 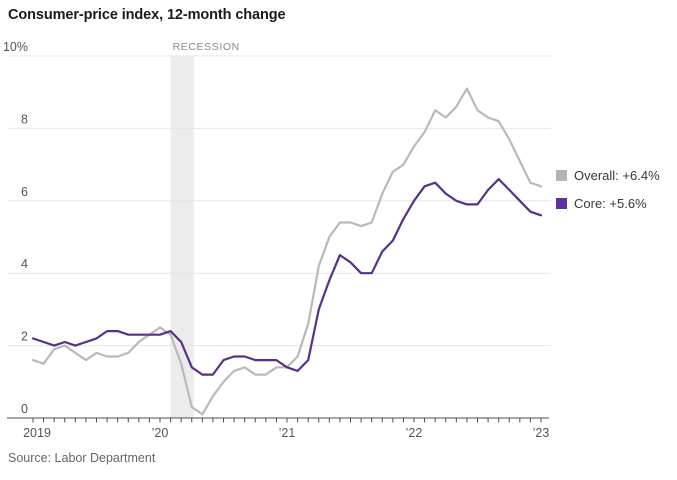 I want to click on svg-text: 8, so click(x=24, y=119).